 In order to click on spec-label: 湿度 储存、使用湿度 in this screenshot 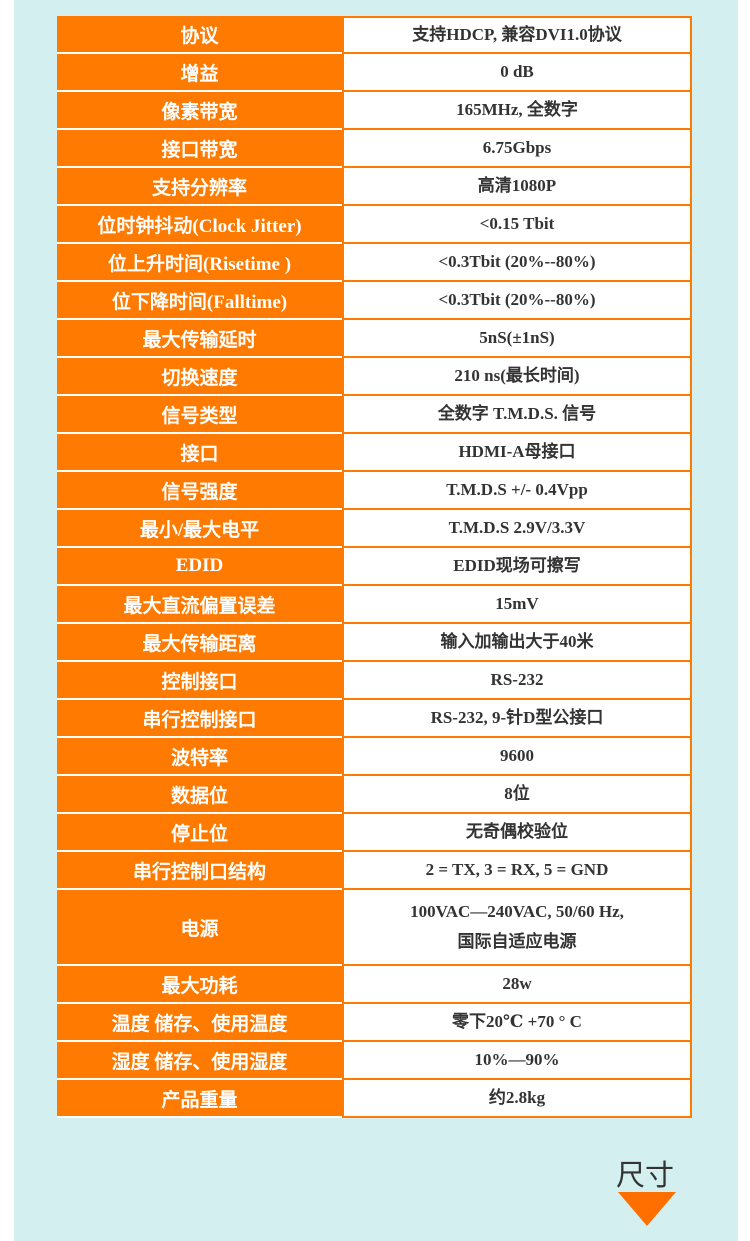, I will do `click(199, 1061)`.